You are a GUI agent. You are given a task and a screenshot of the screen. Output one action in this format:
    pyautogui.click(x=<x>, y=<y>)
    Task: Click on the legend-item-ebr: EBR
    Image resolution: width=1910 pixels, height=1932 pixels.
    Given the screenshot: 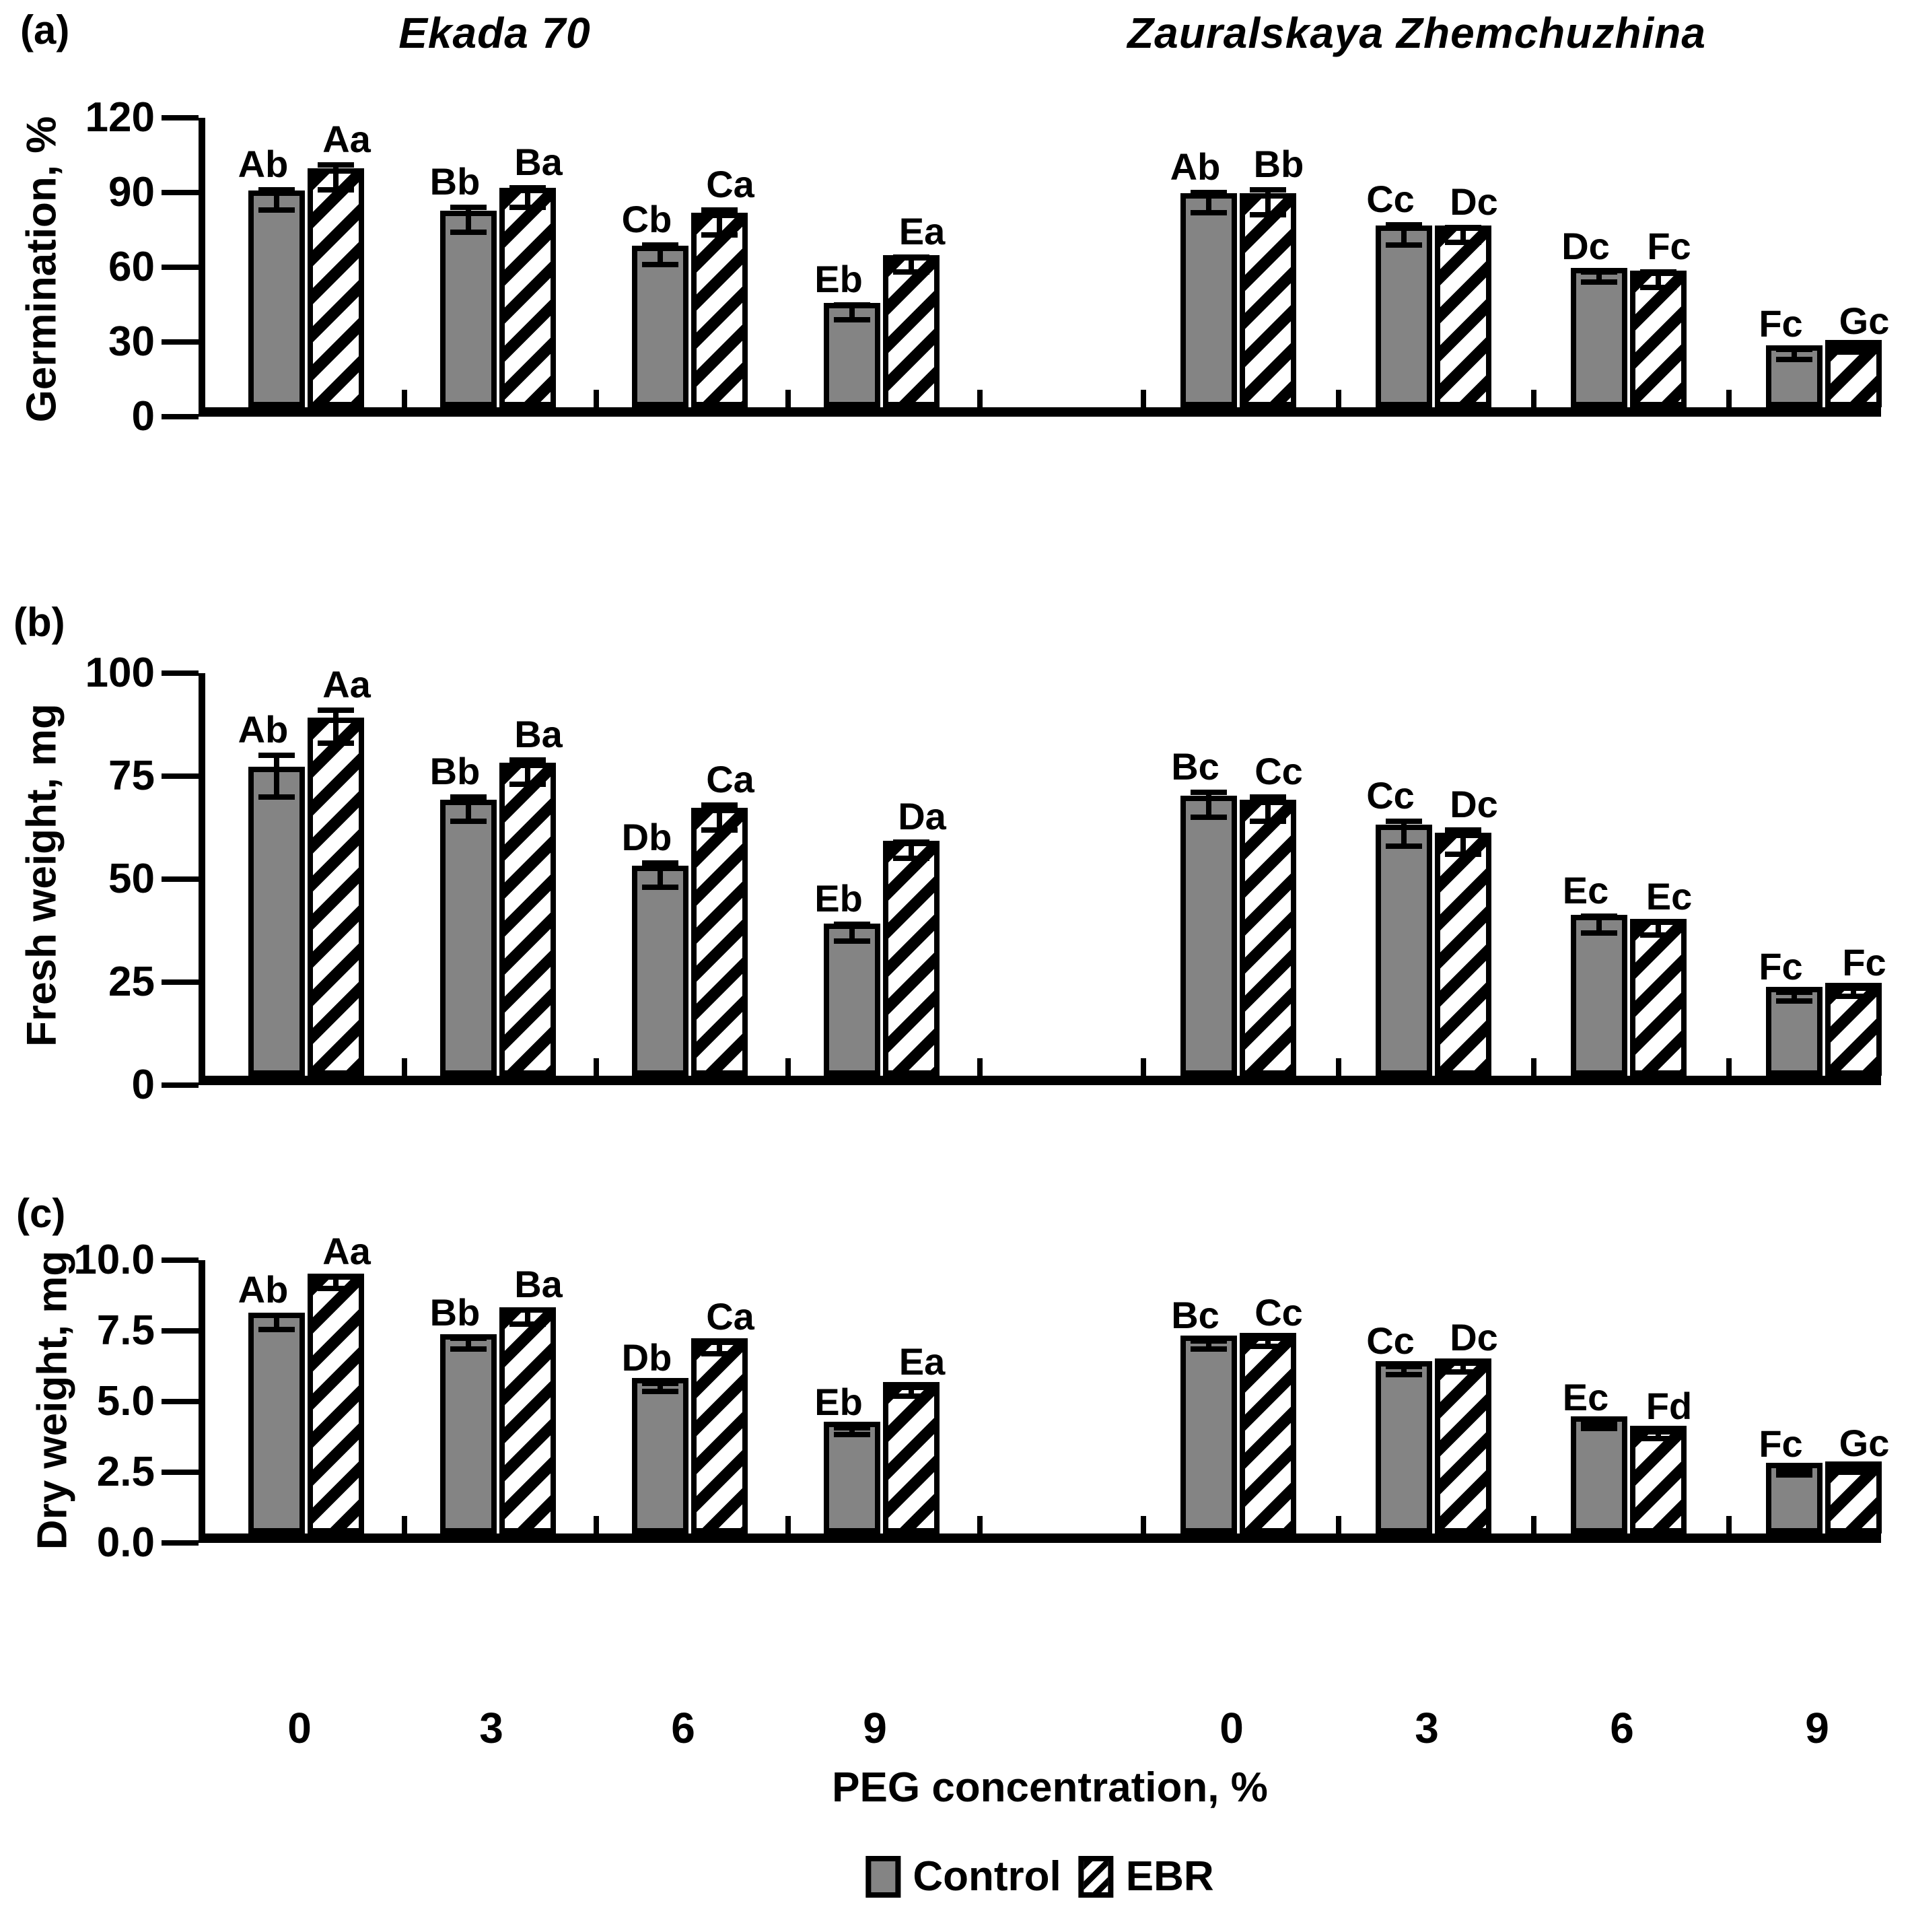 What is the action you would take?
    pyautogui.click(x=1146, y=1877)
    